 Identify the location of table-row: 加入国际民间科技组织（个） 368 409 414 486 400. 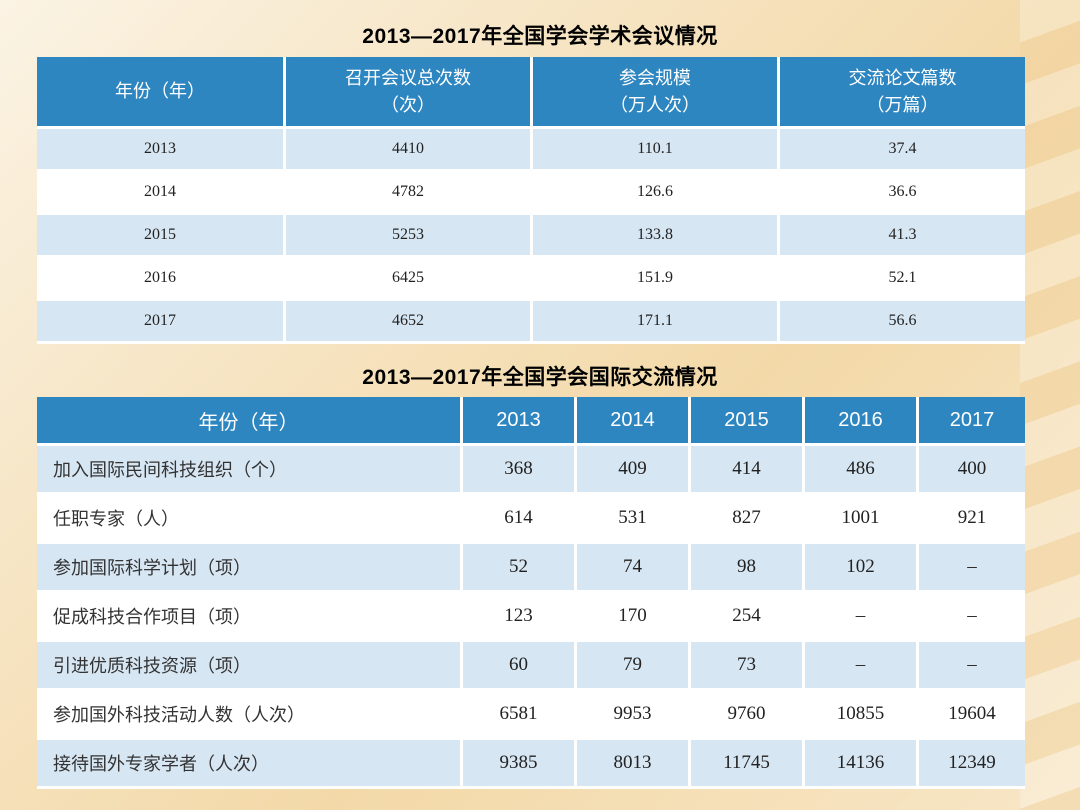
(531, 470).